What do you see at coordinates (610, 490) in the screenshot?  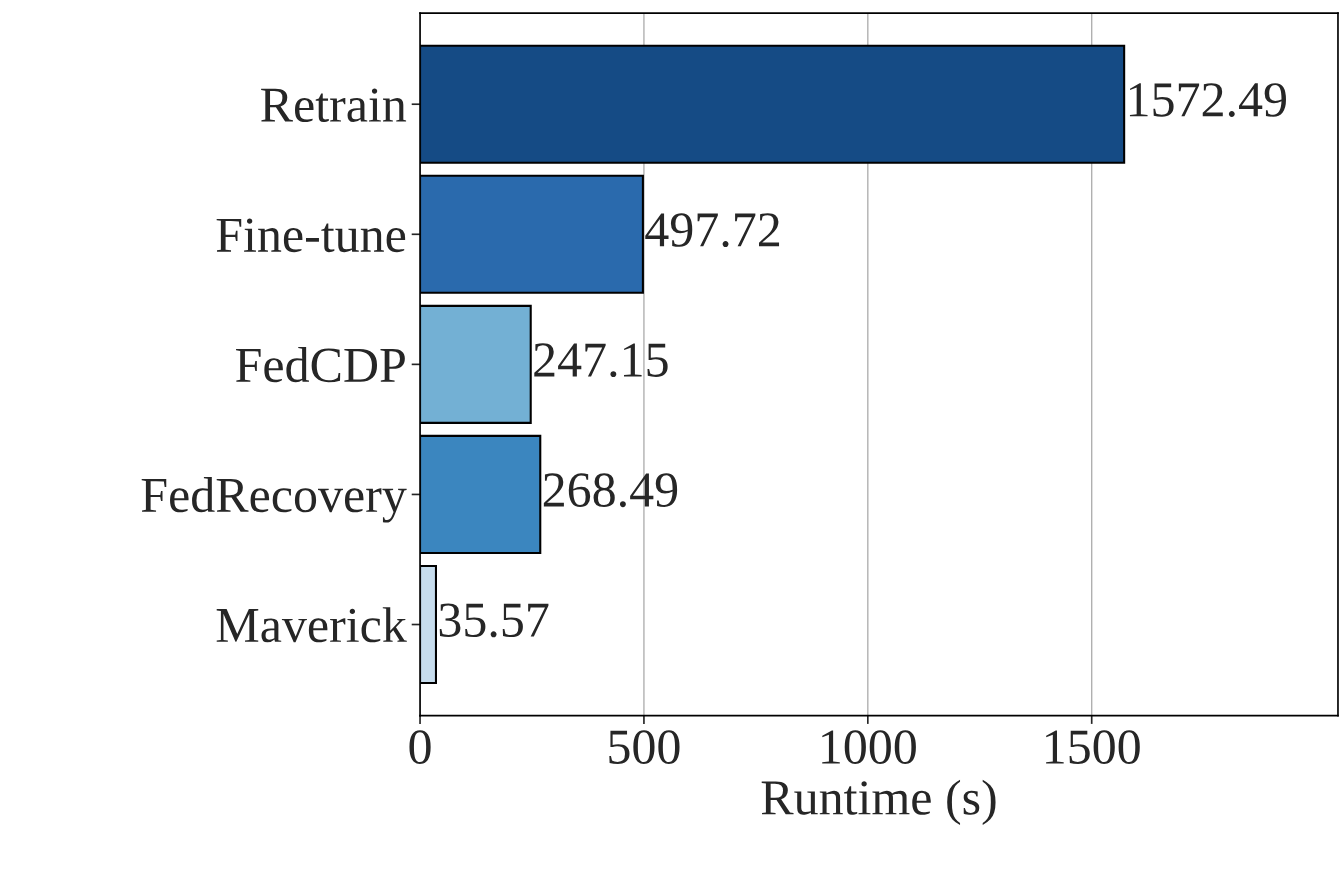 I see `data-label: 268.49` at bounding box center [610, 490].